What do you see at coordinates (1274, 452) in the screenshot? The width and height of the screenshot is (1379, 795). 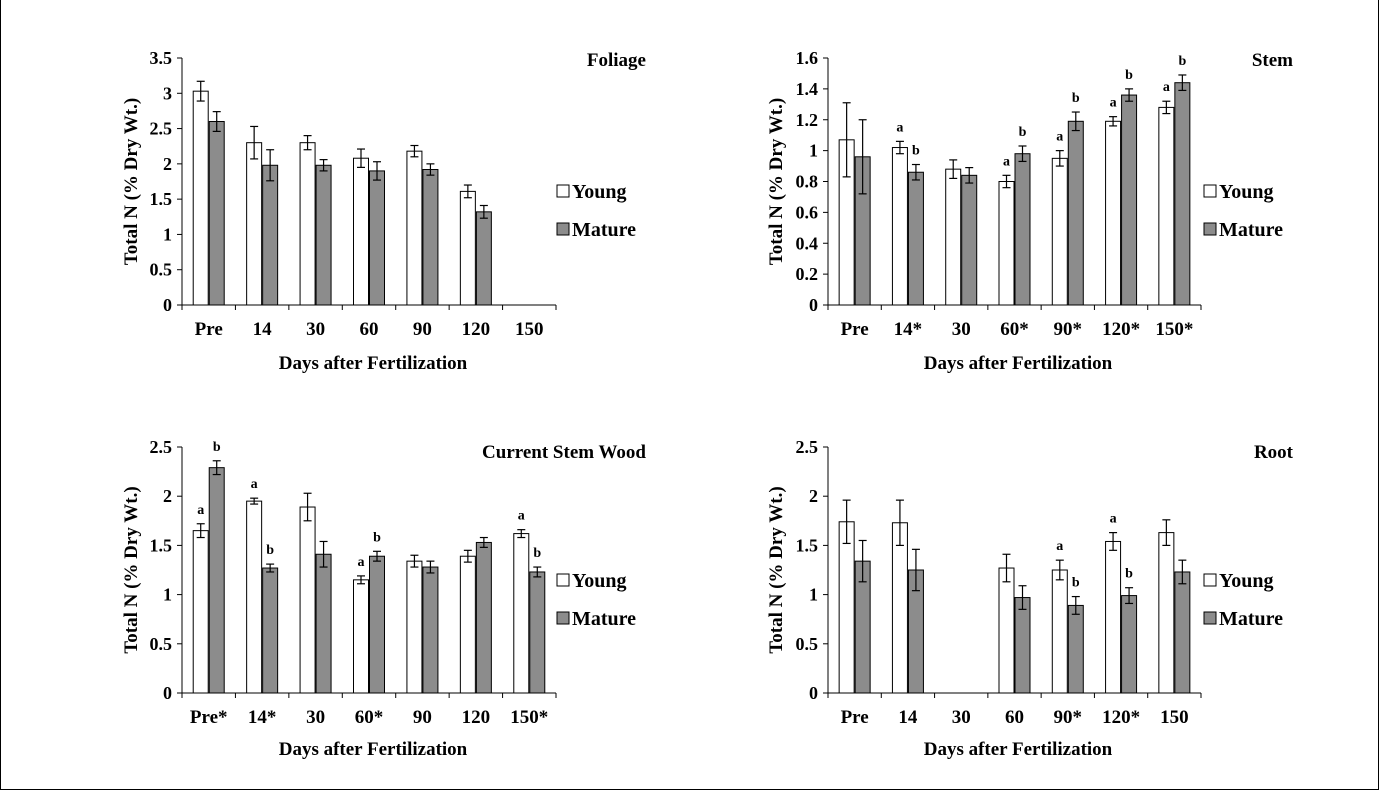 I see `chart-title: Root` at bounding box center [1274, 452].